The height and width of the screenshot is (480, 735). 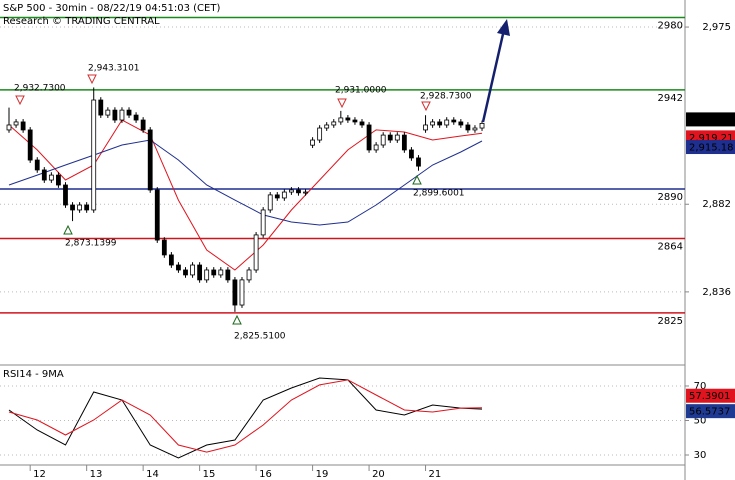 I want to click on level-label: 2942, so click(x=670, y=98).